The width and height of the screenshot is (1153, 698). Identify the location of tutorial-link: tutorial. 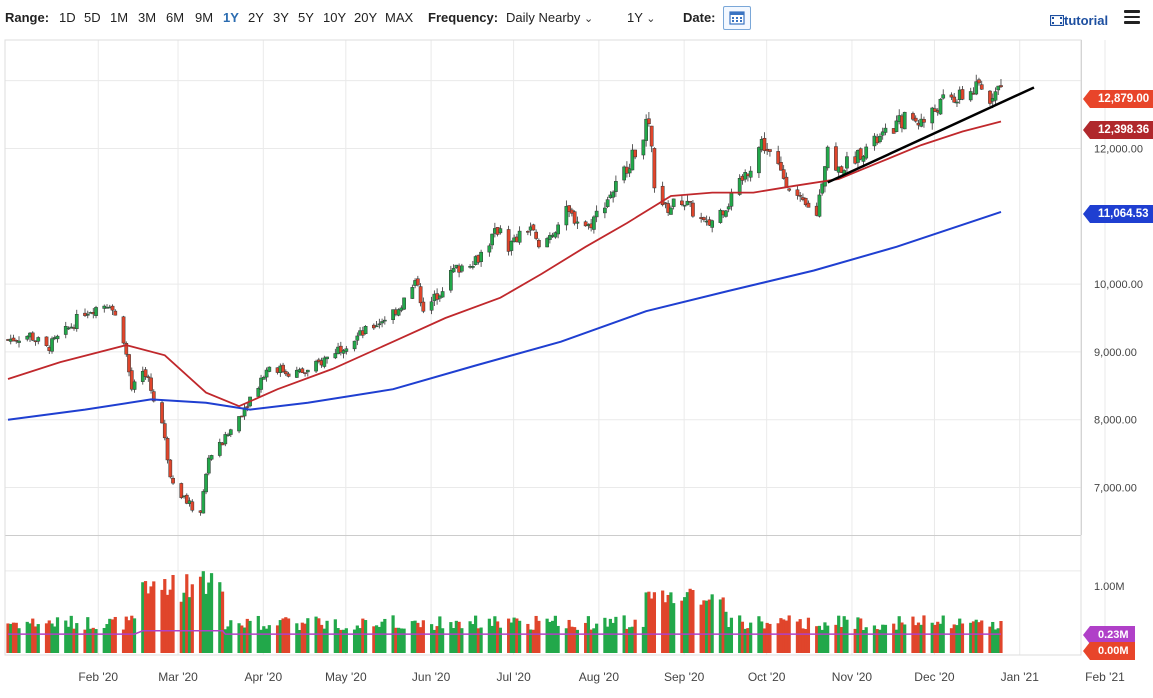
(1078, 20).